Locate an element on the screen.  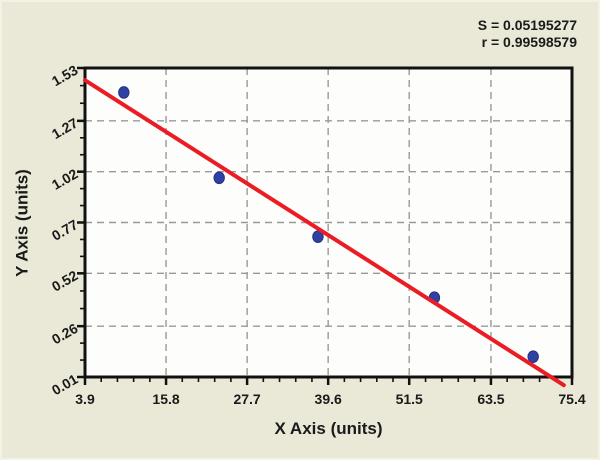
x-axis-title: X Axis (units) is located at coordinates (328, 428).